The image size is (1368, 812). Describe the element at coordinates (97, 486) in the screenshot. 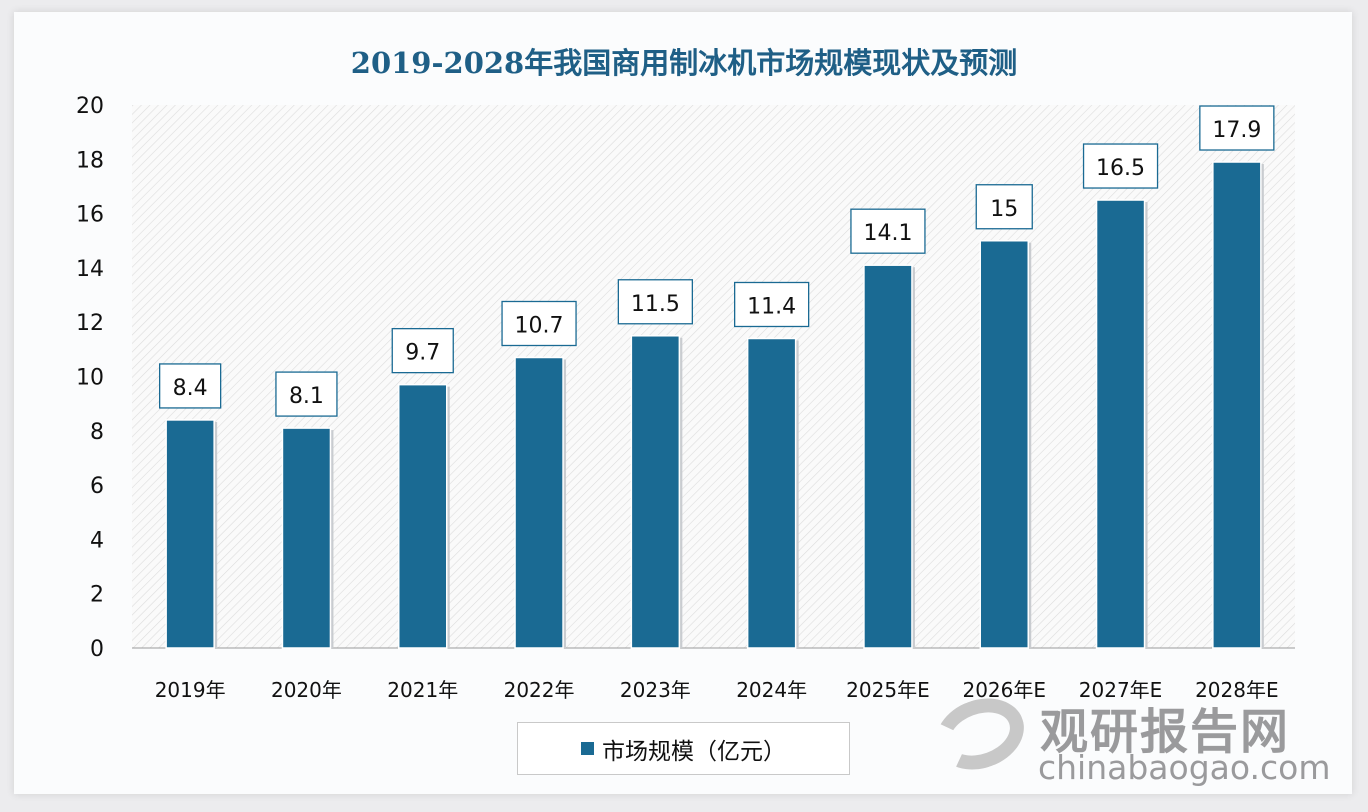

I see `y-tick-label: 6` at that location.